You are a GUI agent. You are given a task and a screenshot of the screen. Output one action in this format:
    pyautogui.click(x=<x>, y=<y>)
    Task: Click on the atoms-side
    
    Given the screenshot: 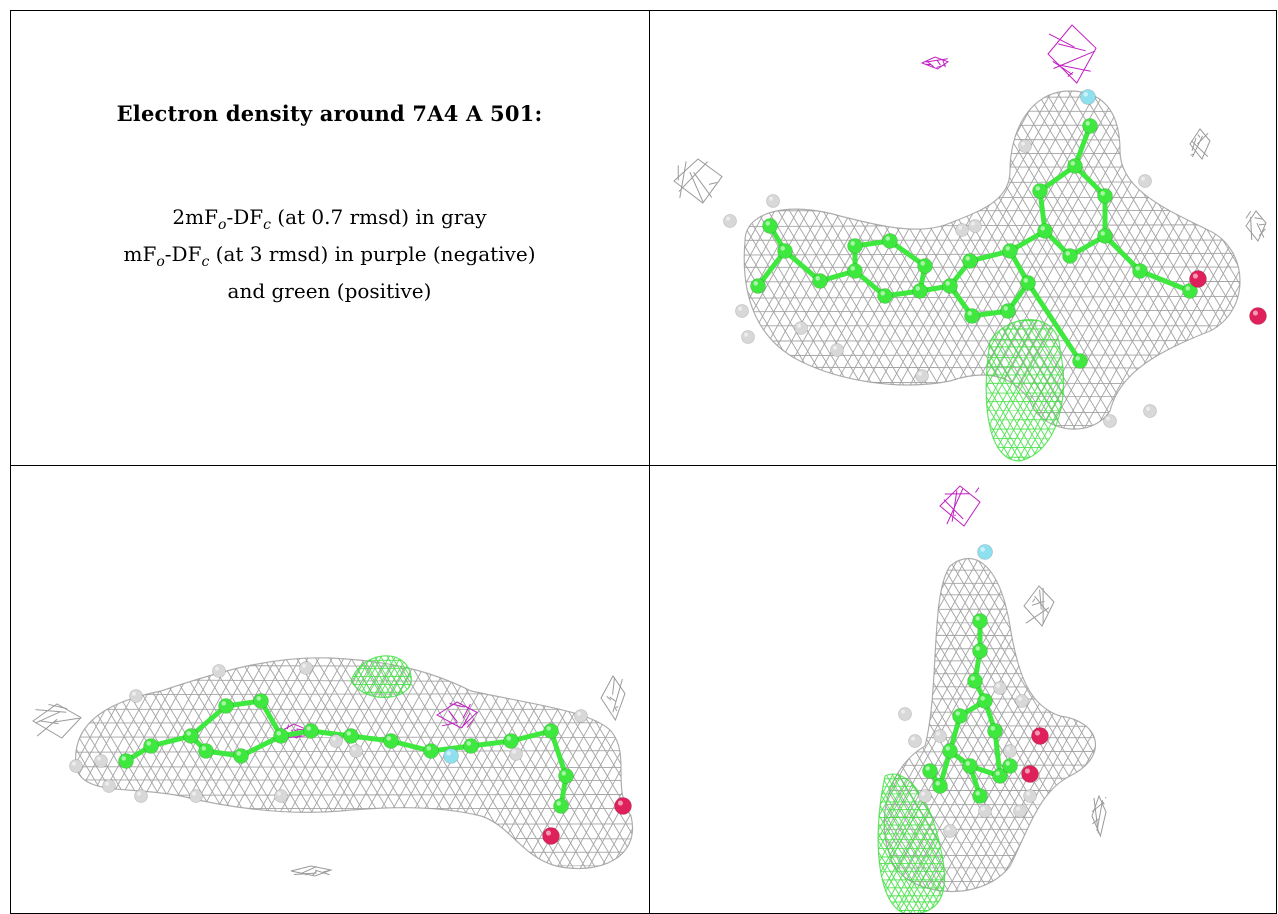 What is the action you would take?
    pyautogui.click(x=350, y=753)
    